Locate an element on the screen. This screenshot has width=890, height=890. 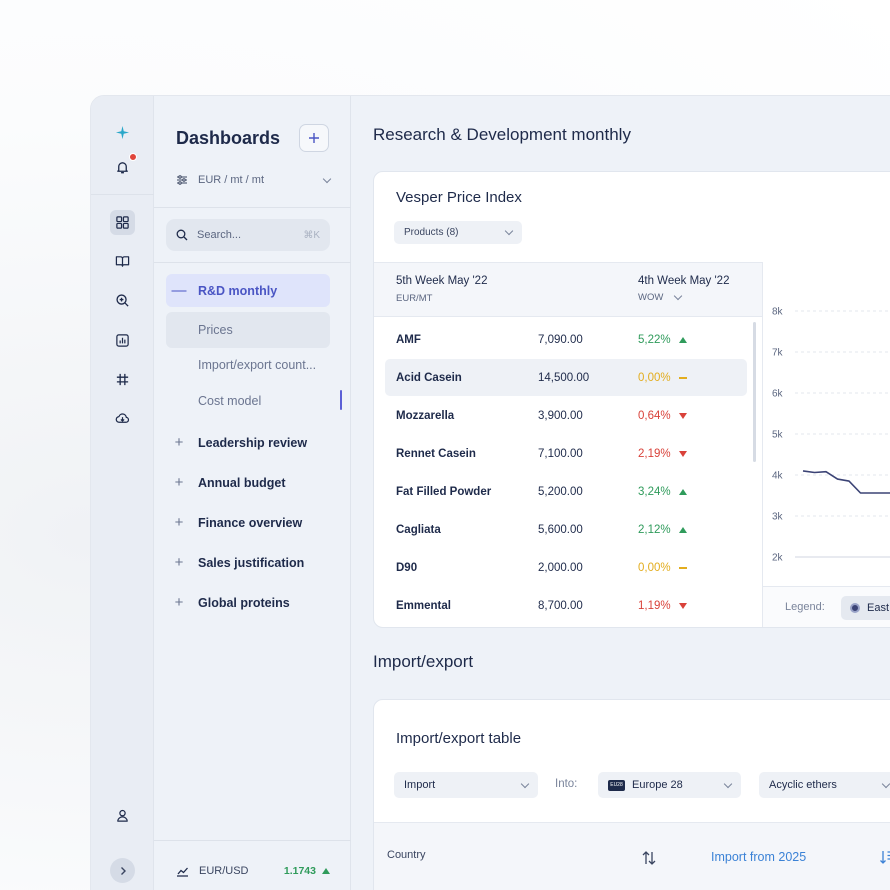
price-chart: 8k 7k 6k 5k 4k 3k 2k is located at coordinates (826, 425).